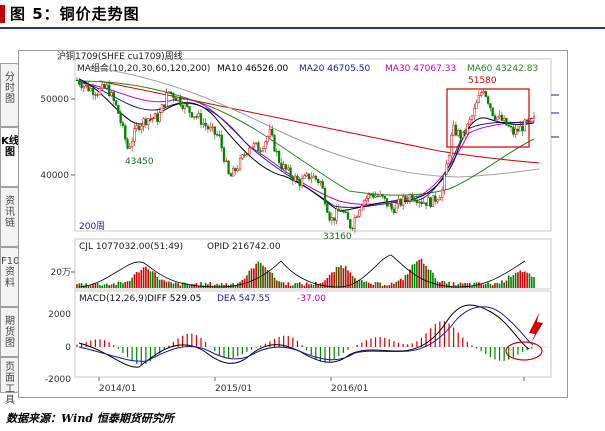 This screenshot has width=605, height=431. Describe the element at coordinates (54, 100) in the screenshot. I see `price-ytick-50000: 50000` at that location.